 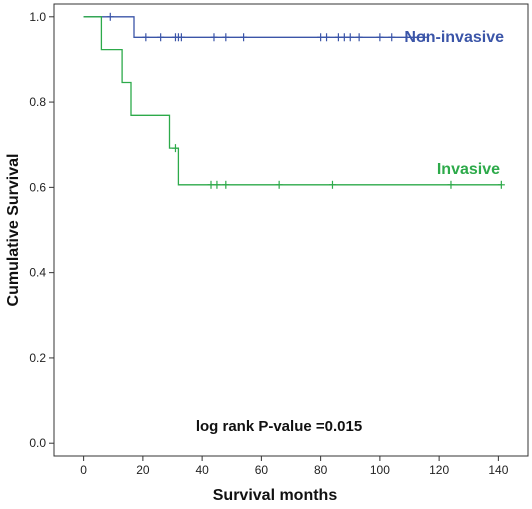 I want to click on y-axis: 0.0 0.2 0.4 0.6 0.8 1.0, so click(x=41, y=230).